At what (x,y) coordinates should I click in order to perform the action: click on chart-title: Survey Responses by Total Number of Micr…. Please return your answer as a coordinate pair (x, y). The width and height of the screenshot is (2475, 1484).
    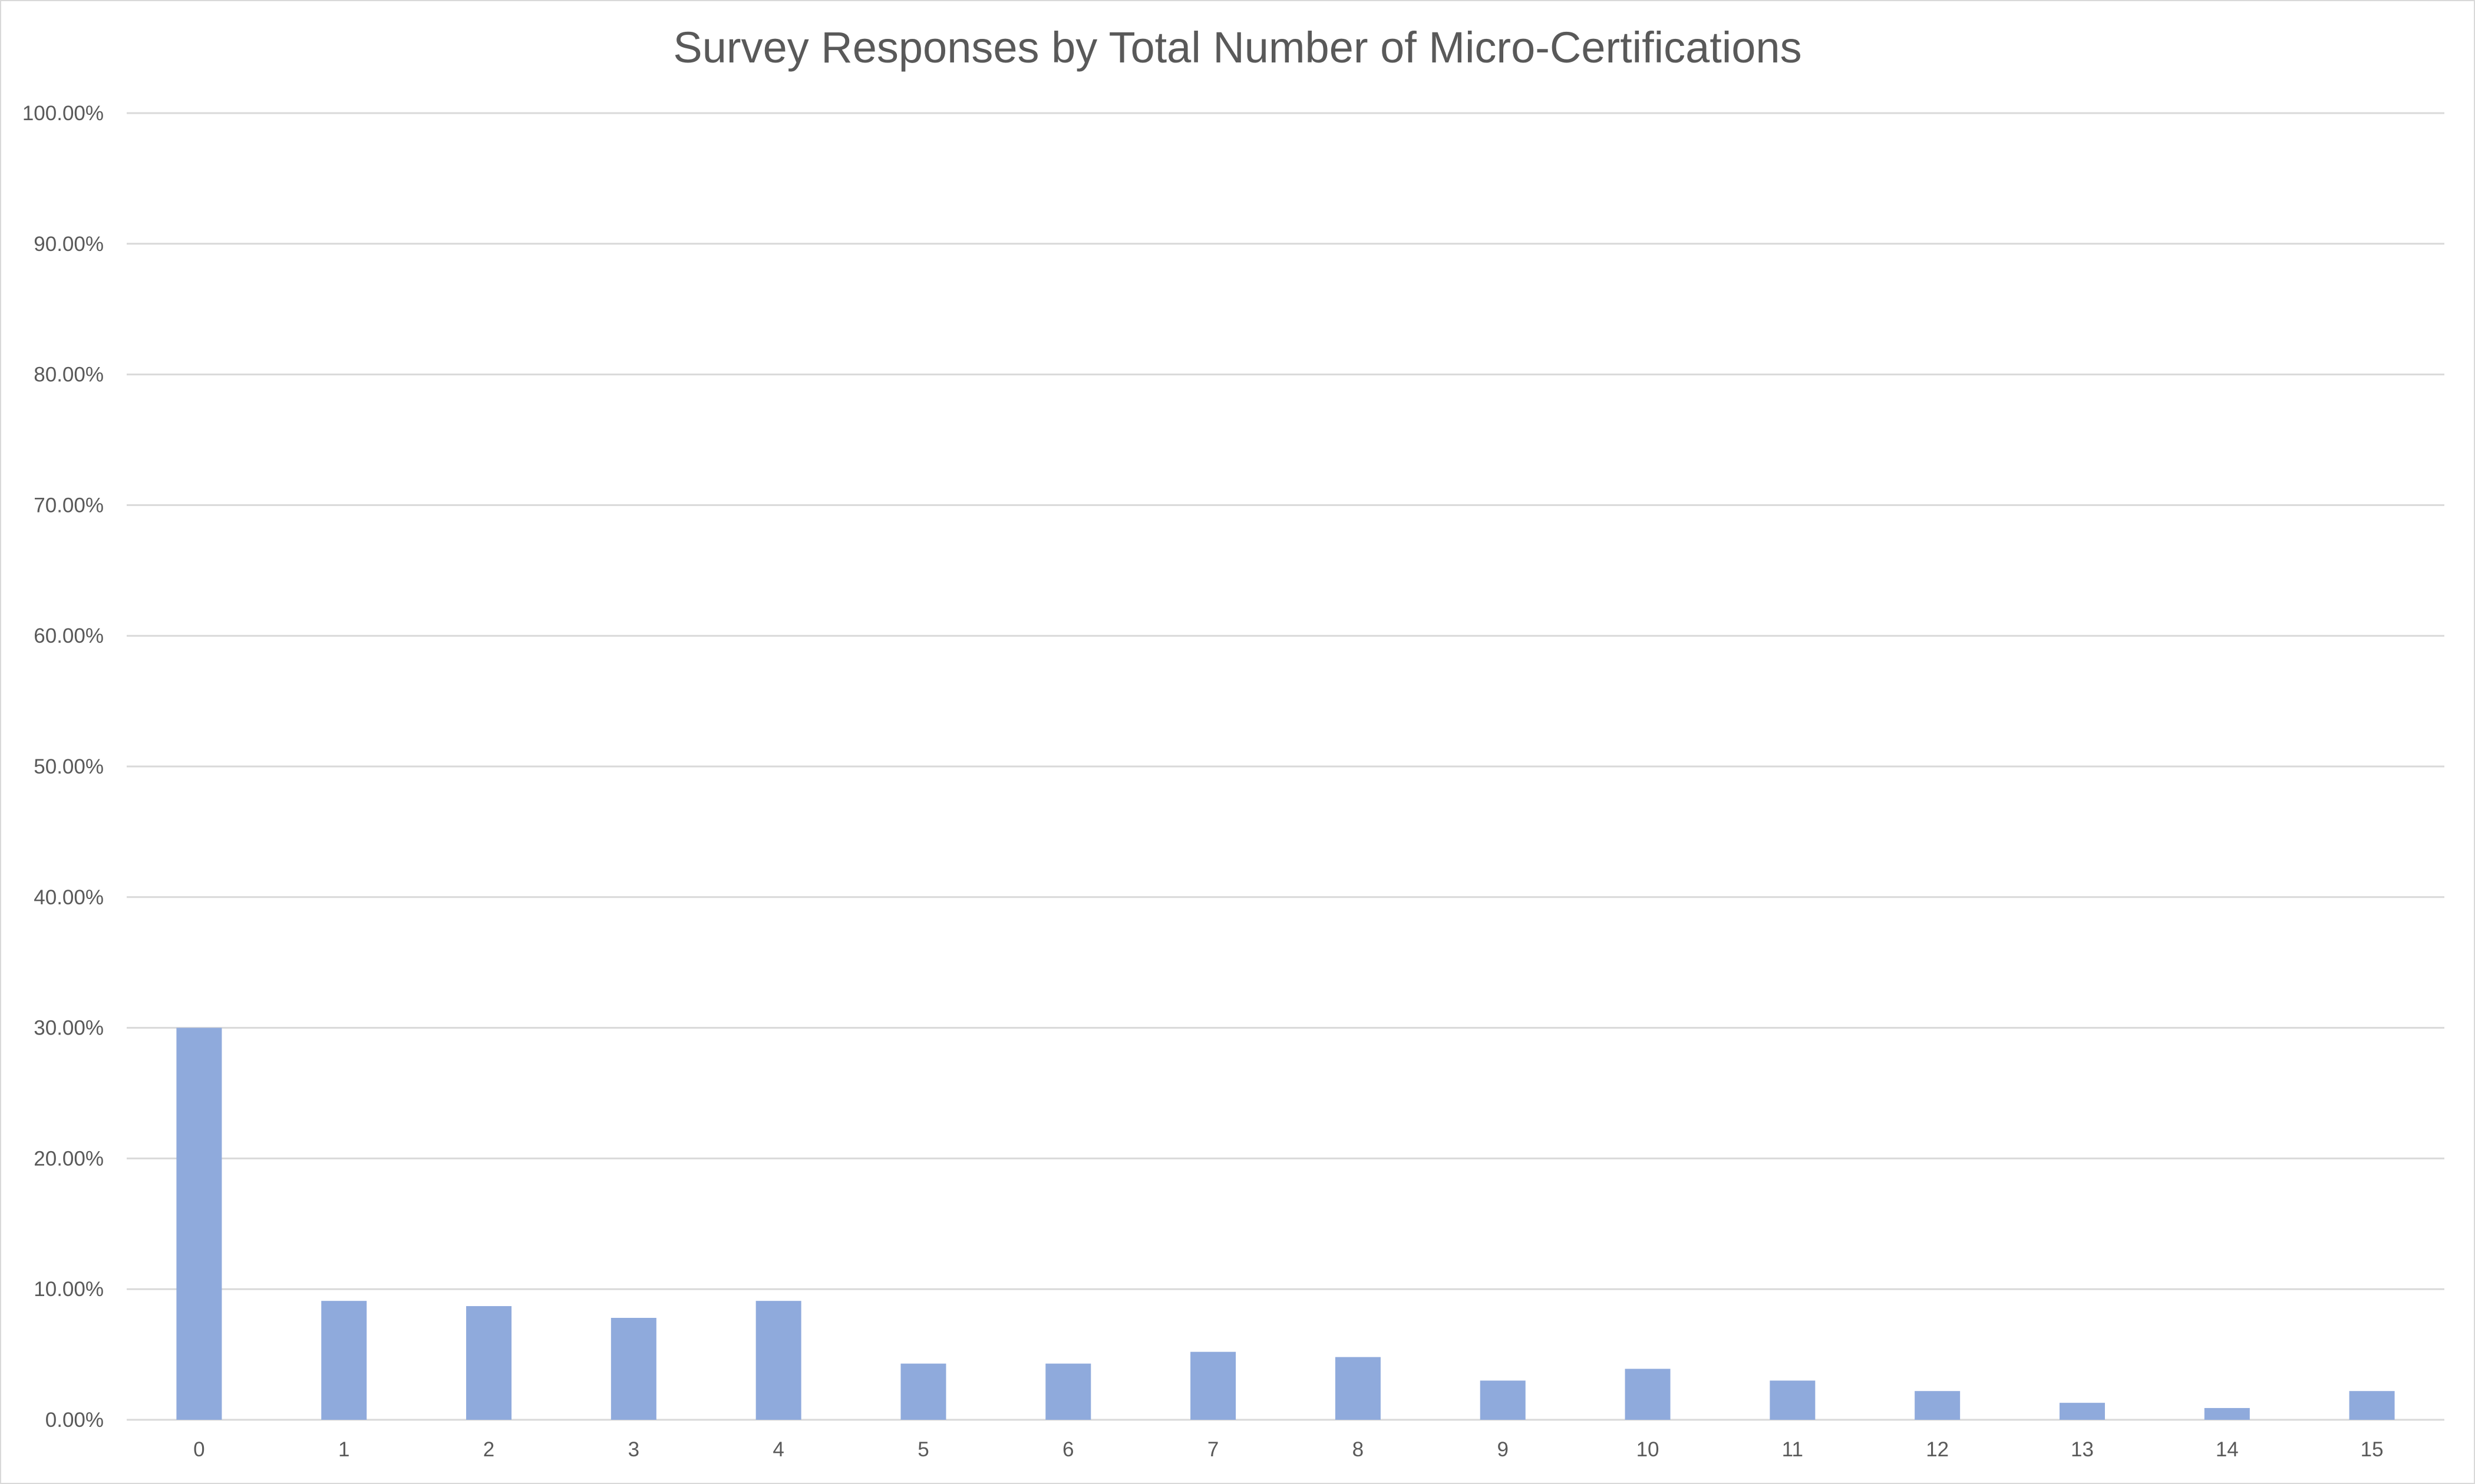
    Looking at the image, I should click on (1237, 47).